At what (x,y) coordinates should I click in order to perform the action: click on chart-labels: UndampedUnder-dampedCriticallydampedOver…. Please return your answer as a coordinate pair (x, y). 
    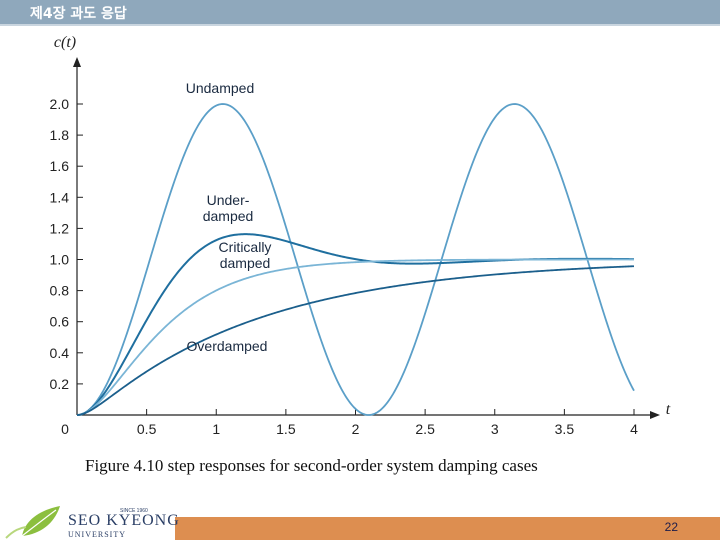
    Looking at the image, I should click on (229, 217).